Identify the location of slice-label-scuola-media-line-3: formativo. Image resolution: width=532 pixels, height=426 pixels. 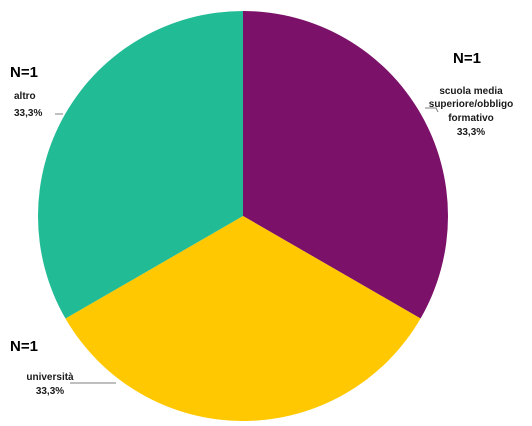
(471, 118).